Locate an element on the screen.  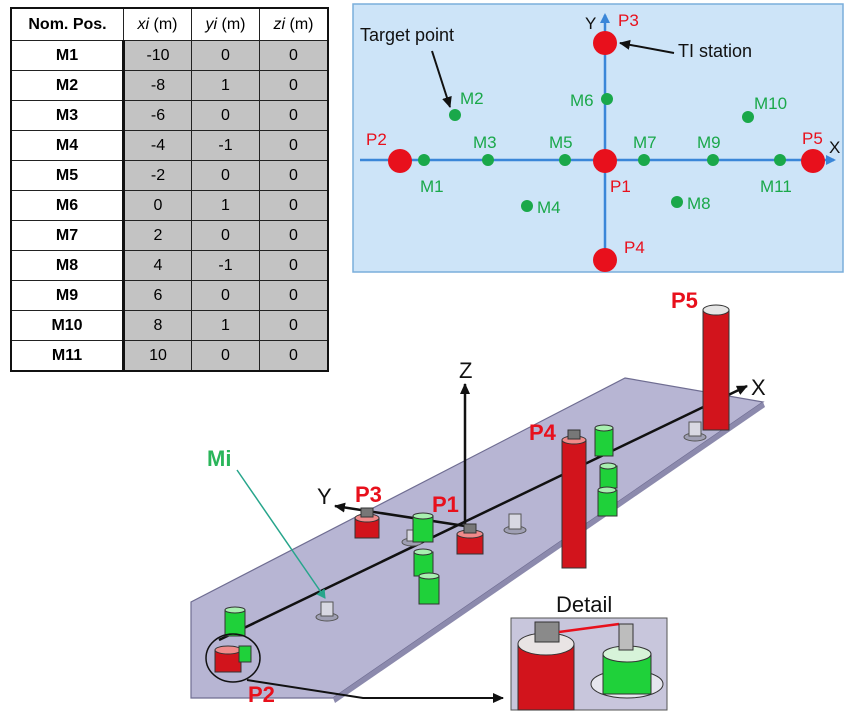
table-row: M6 0 1 0 is located at coordinates (169, 205).